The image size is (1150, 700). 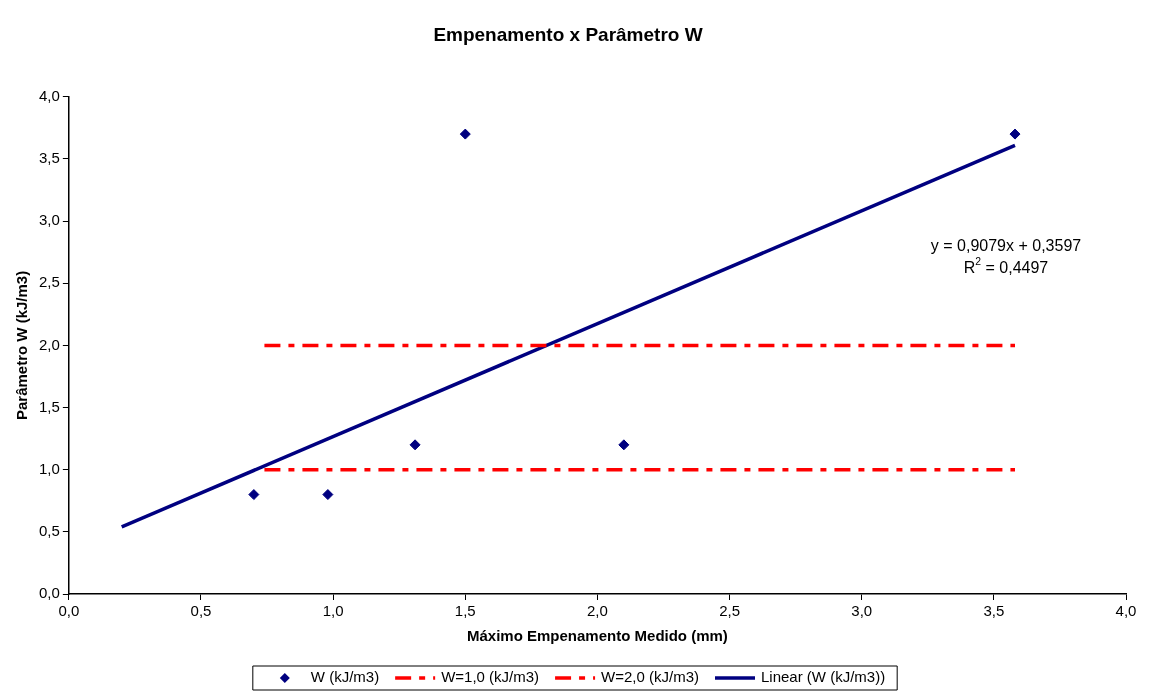 I want to click on x-tick-label: 1,5, so click(x=465, y=611).